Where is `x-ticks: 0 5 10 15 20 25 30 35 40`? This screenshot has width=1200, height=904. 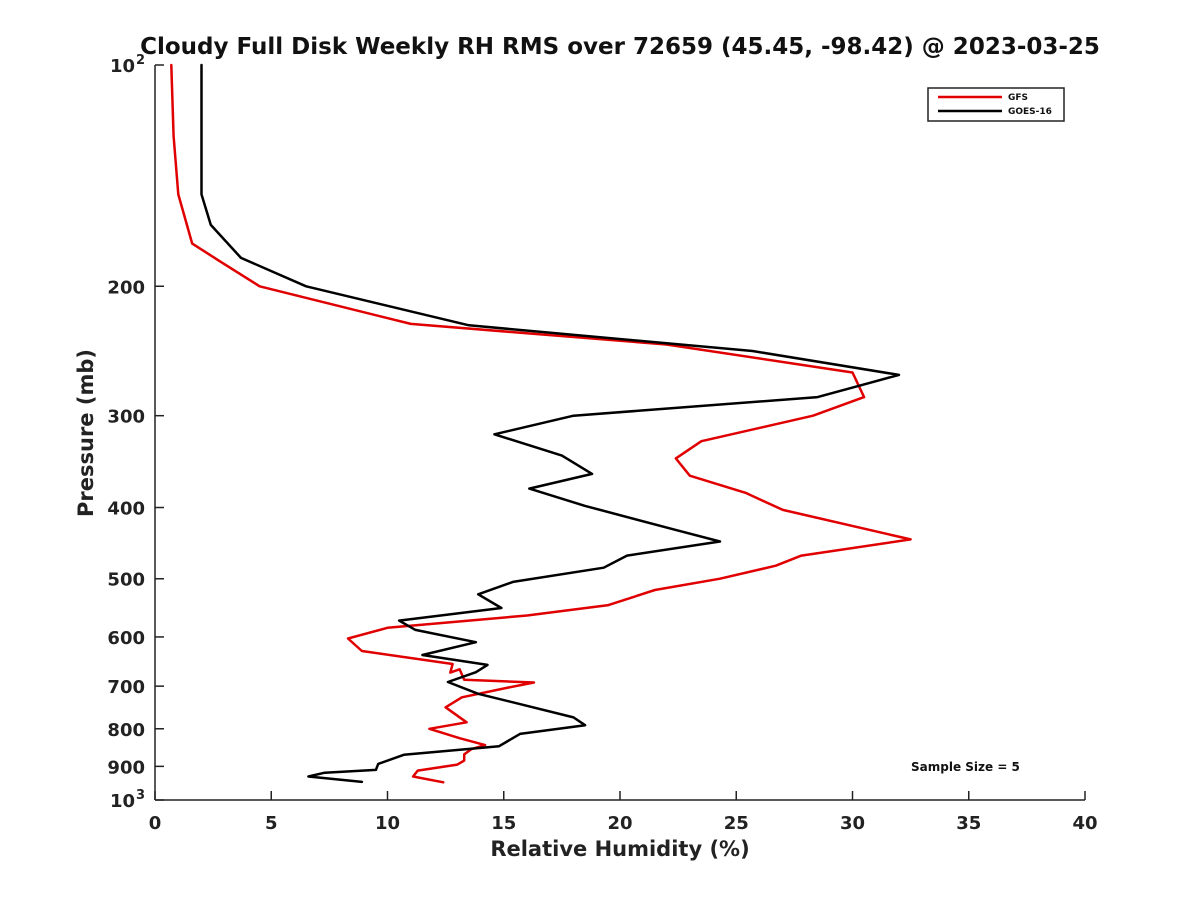 x-ticks: 0 5 10 15 20 25 30 35 40 is located at coordinates (623, 812).